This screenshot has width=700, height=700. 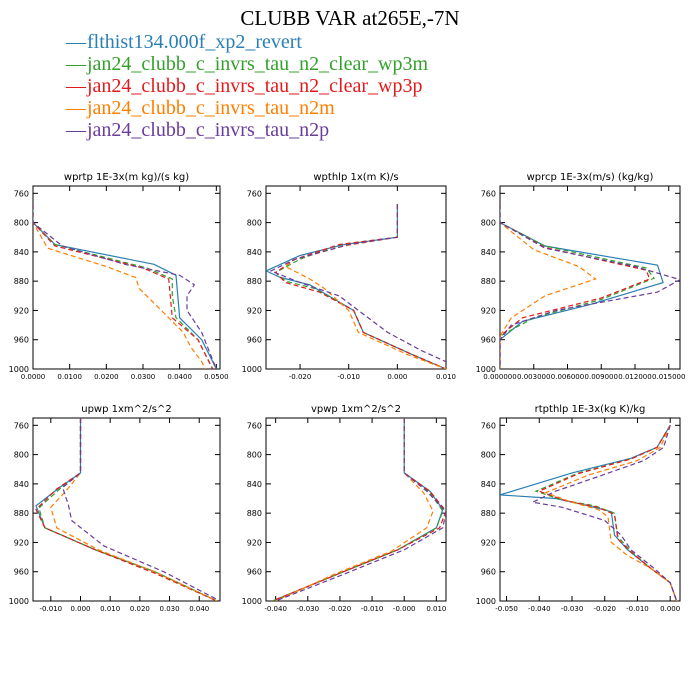 I want to click on x-tick-label: 0.003000, so click(x=533, y=377).